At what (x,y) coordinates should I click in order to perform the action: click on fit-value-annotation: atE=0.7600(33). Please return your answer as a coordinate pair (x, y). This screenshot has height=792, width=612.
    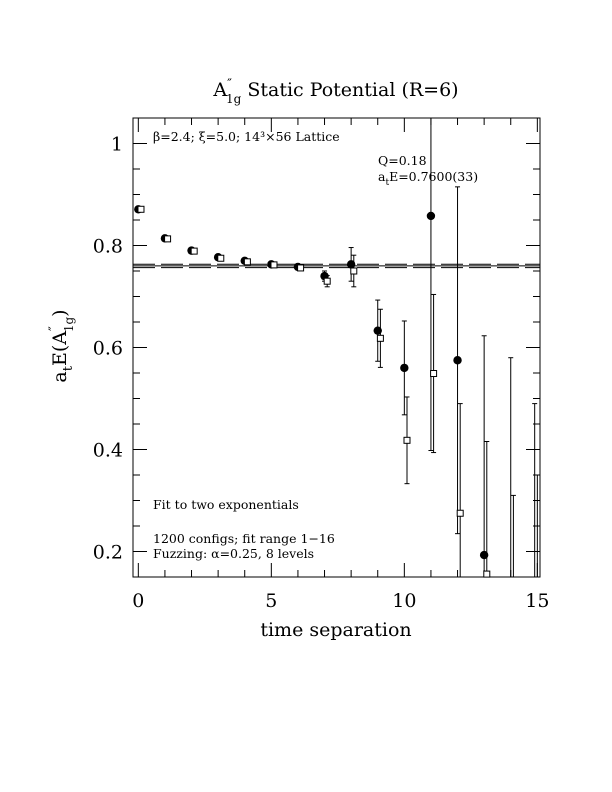
    Looking at the image, I should click on (428, 178).